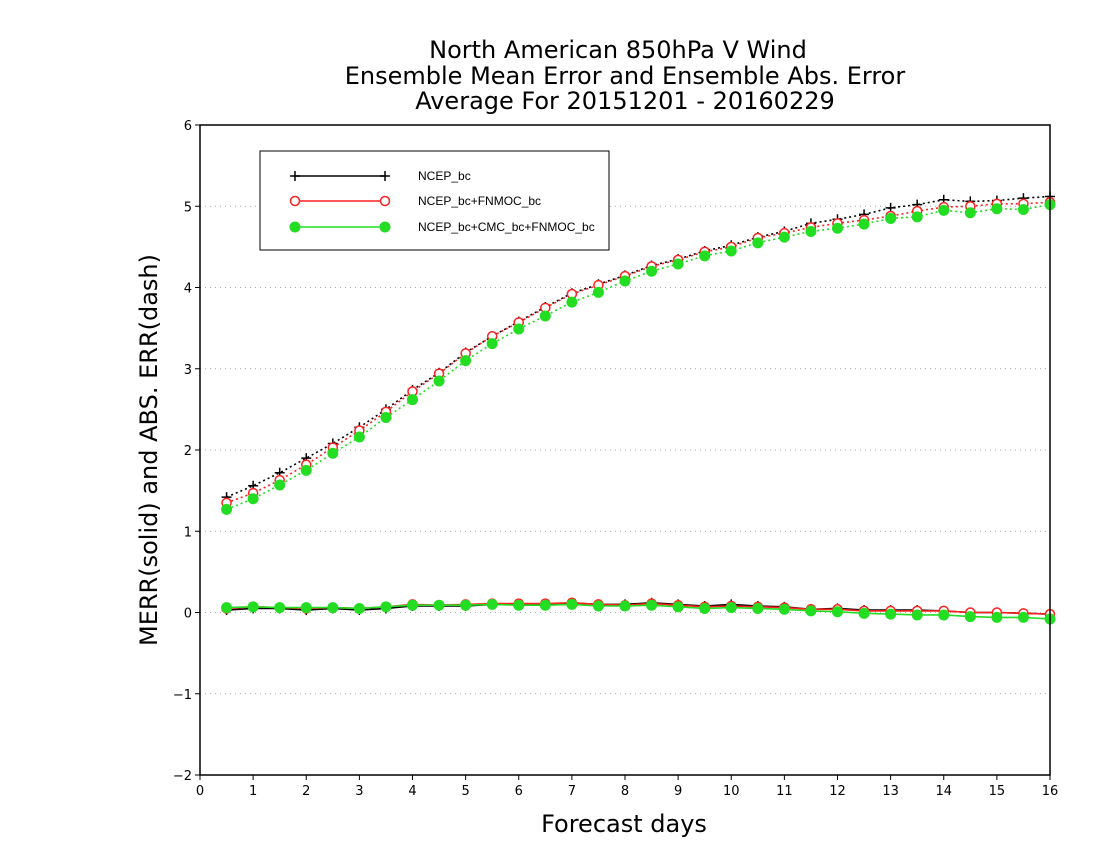 This screenshot has height=850, width=1100. Describe the element at coordinates (359, 791) in the screenshot. I see `x-tick-label: 3` at that location.